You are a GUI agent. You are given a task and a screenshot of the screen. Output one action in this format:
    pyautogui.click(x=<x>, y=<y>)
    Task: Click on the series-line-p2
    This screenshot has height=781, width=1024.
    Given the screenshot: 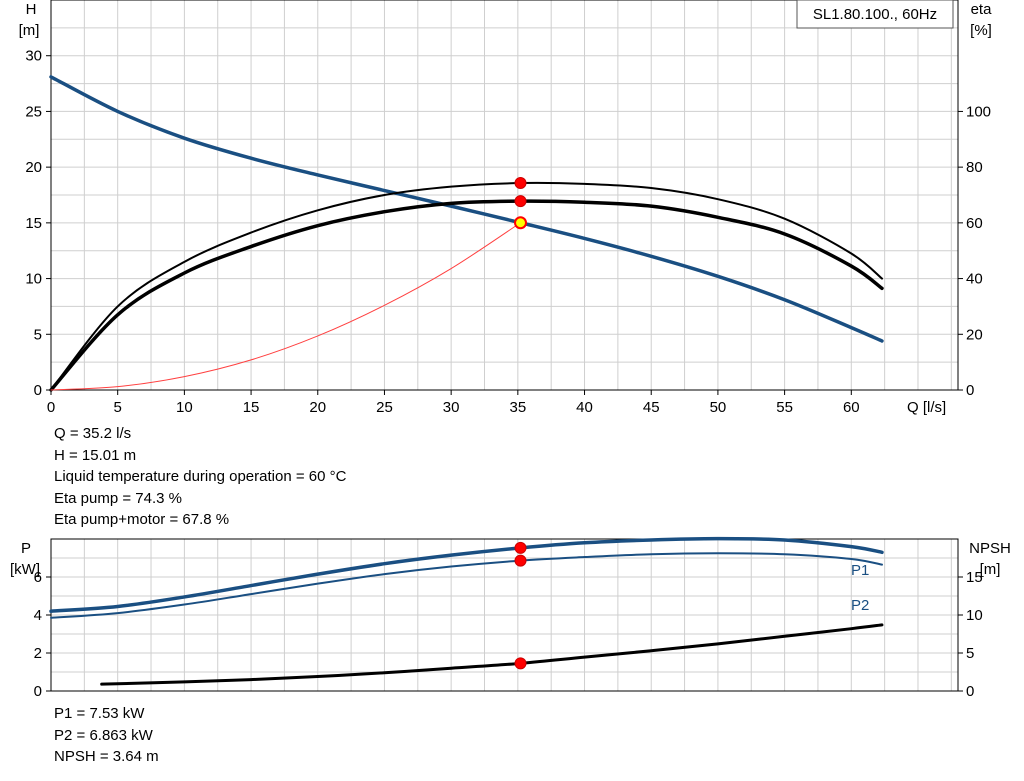 What is the action you would take?
    pyautogui.click(x=466, y=585)
    